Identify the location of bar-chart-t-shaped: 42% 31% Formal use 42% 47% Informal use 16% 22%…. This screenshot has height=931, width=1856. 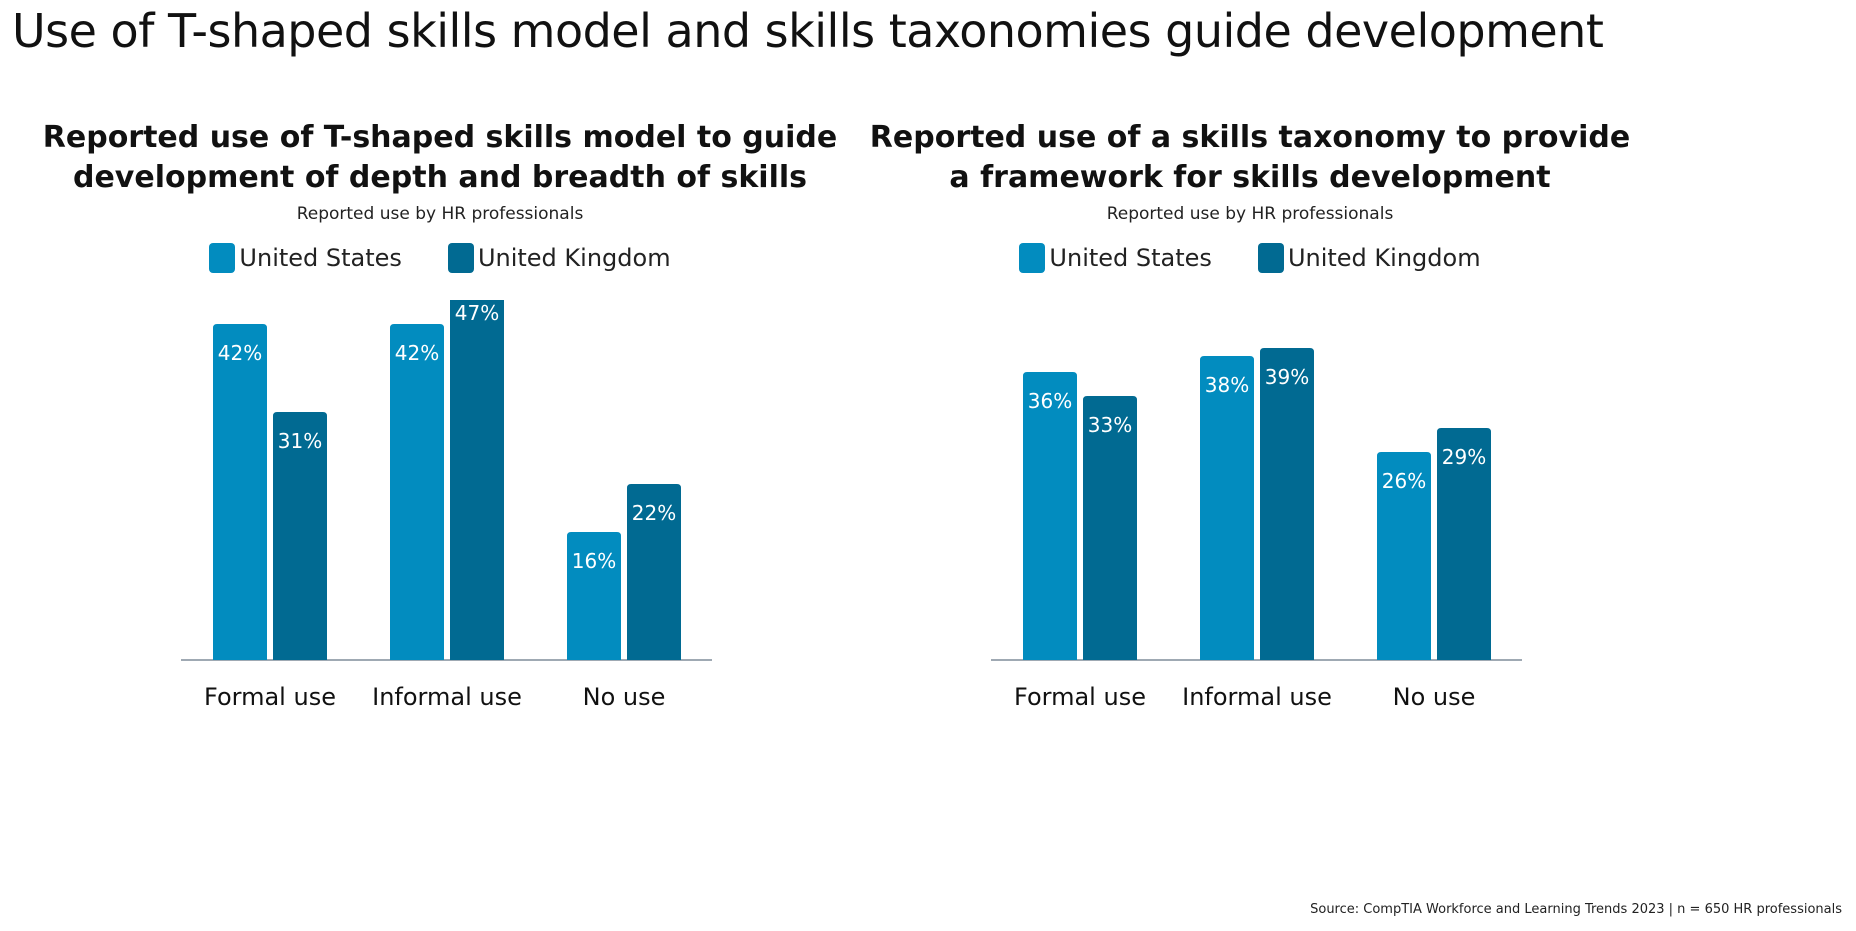
(446, 505).